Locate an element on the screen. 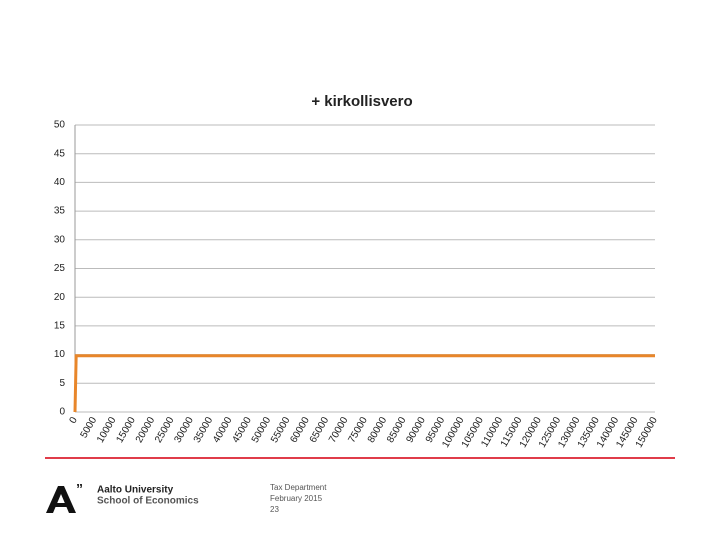  y-tick-label: 10 is located at coordinates (60, 354).